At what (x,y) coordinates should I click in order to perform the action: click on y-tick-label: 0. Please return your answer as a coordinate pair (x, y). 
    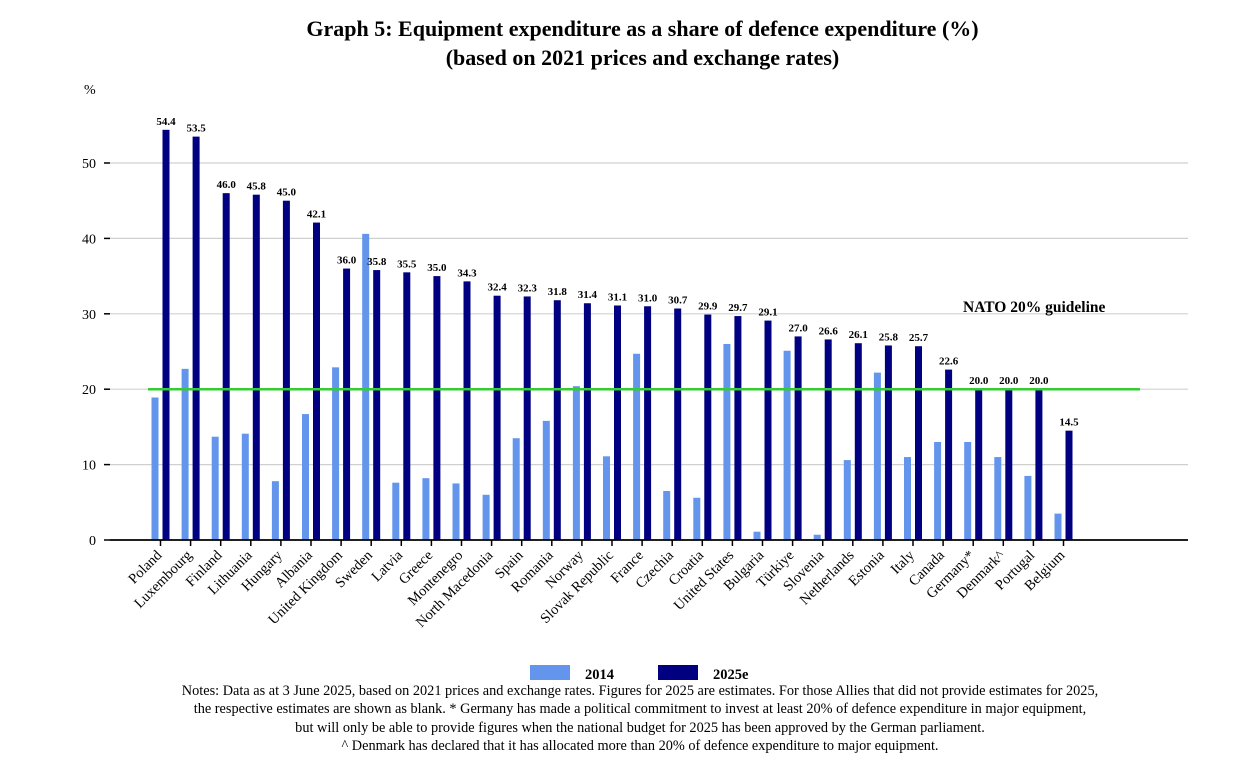
    Looking at the image, I should click on (92, 541).